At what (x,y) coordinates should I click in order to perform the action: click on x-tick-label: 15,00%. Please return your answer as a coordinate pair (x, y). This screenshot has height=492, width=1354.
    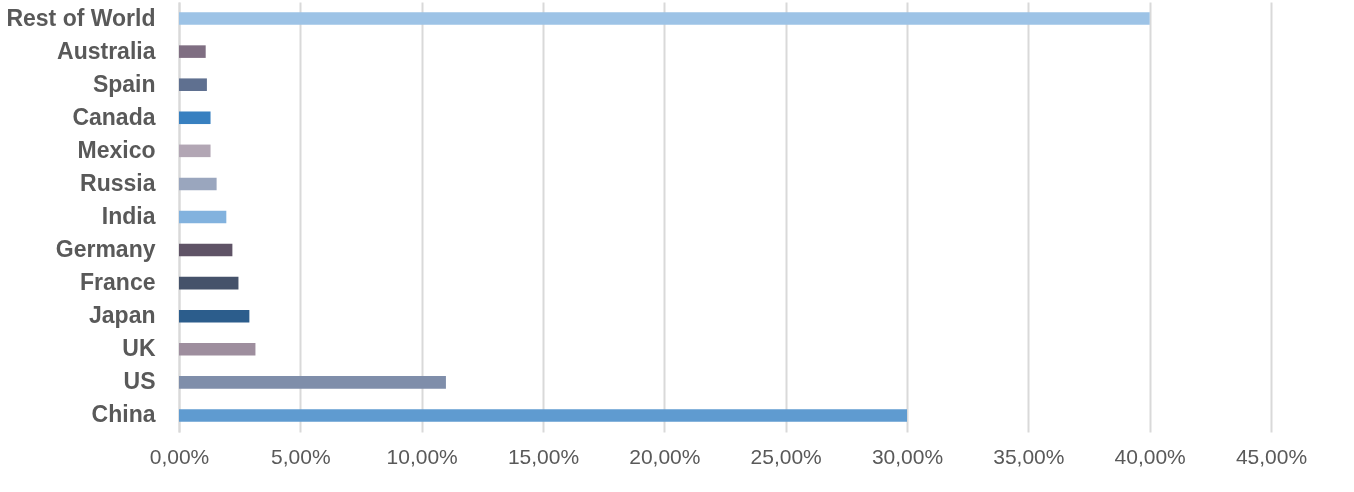
    Looking at the image, I should click on (543, 456).